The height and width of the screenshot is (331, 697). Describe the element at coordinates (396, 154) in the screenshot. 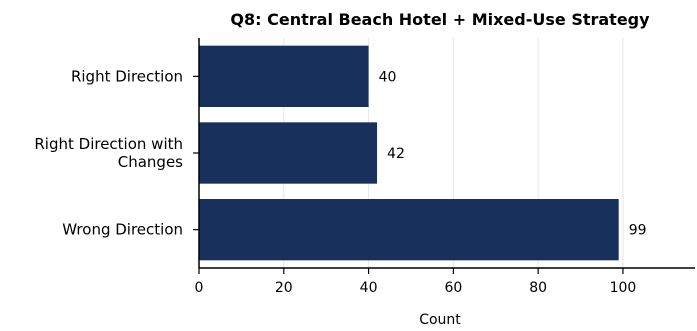

I see `value-label-1: 42` at that location.